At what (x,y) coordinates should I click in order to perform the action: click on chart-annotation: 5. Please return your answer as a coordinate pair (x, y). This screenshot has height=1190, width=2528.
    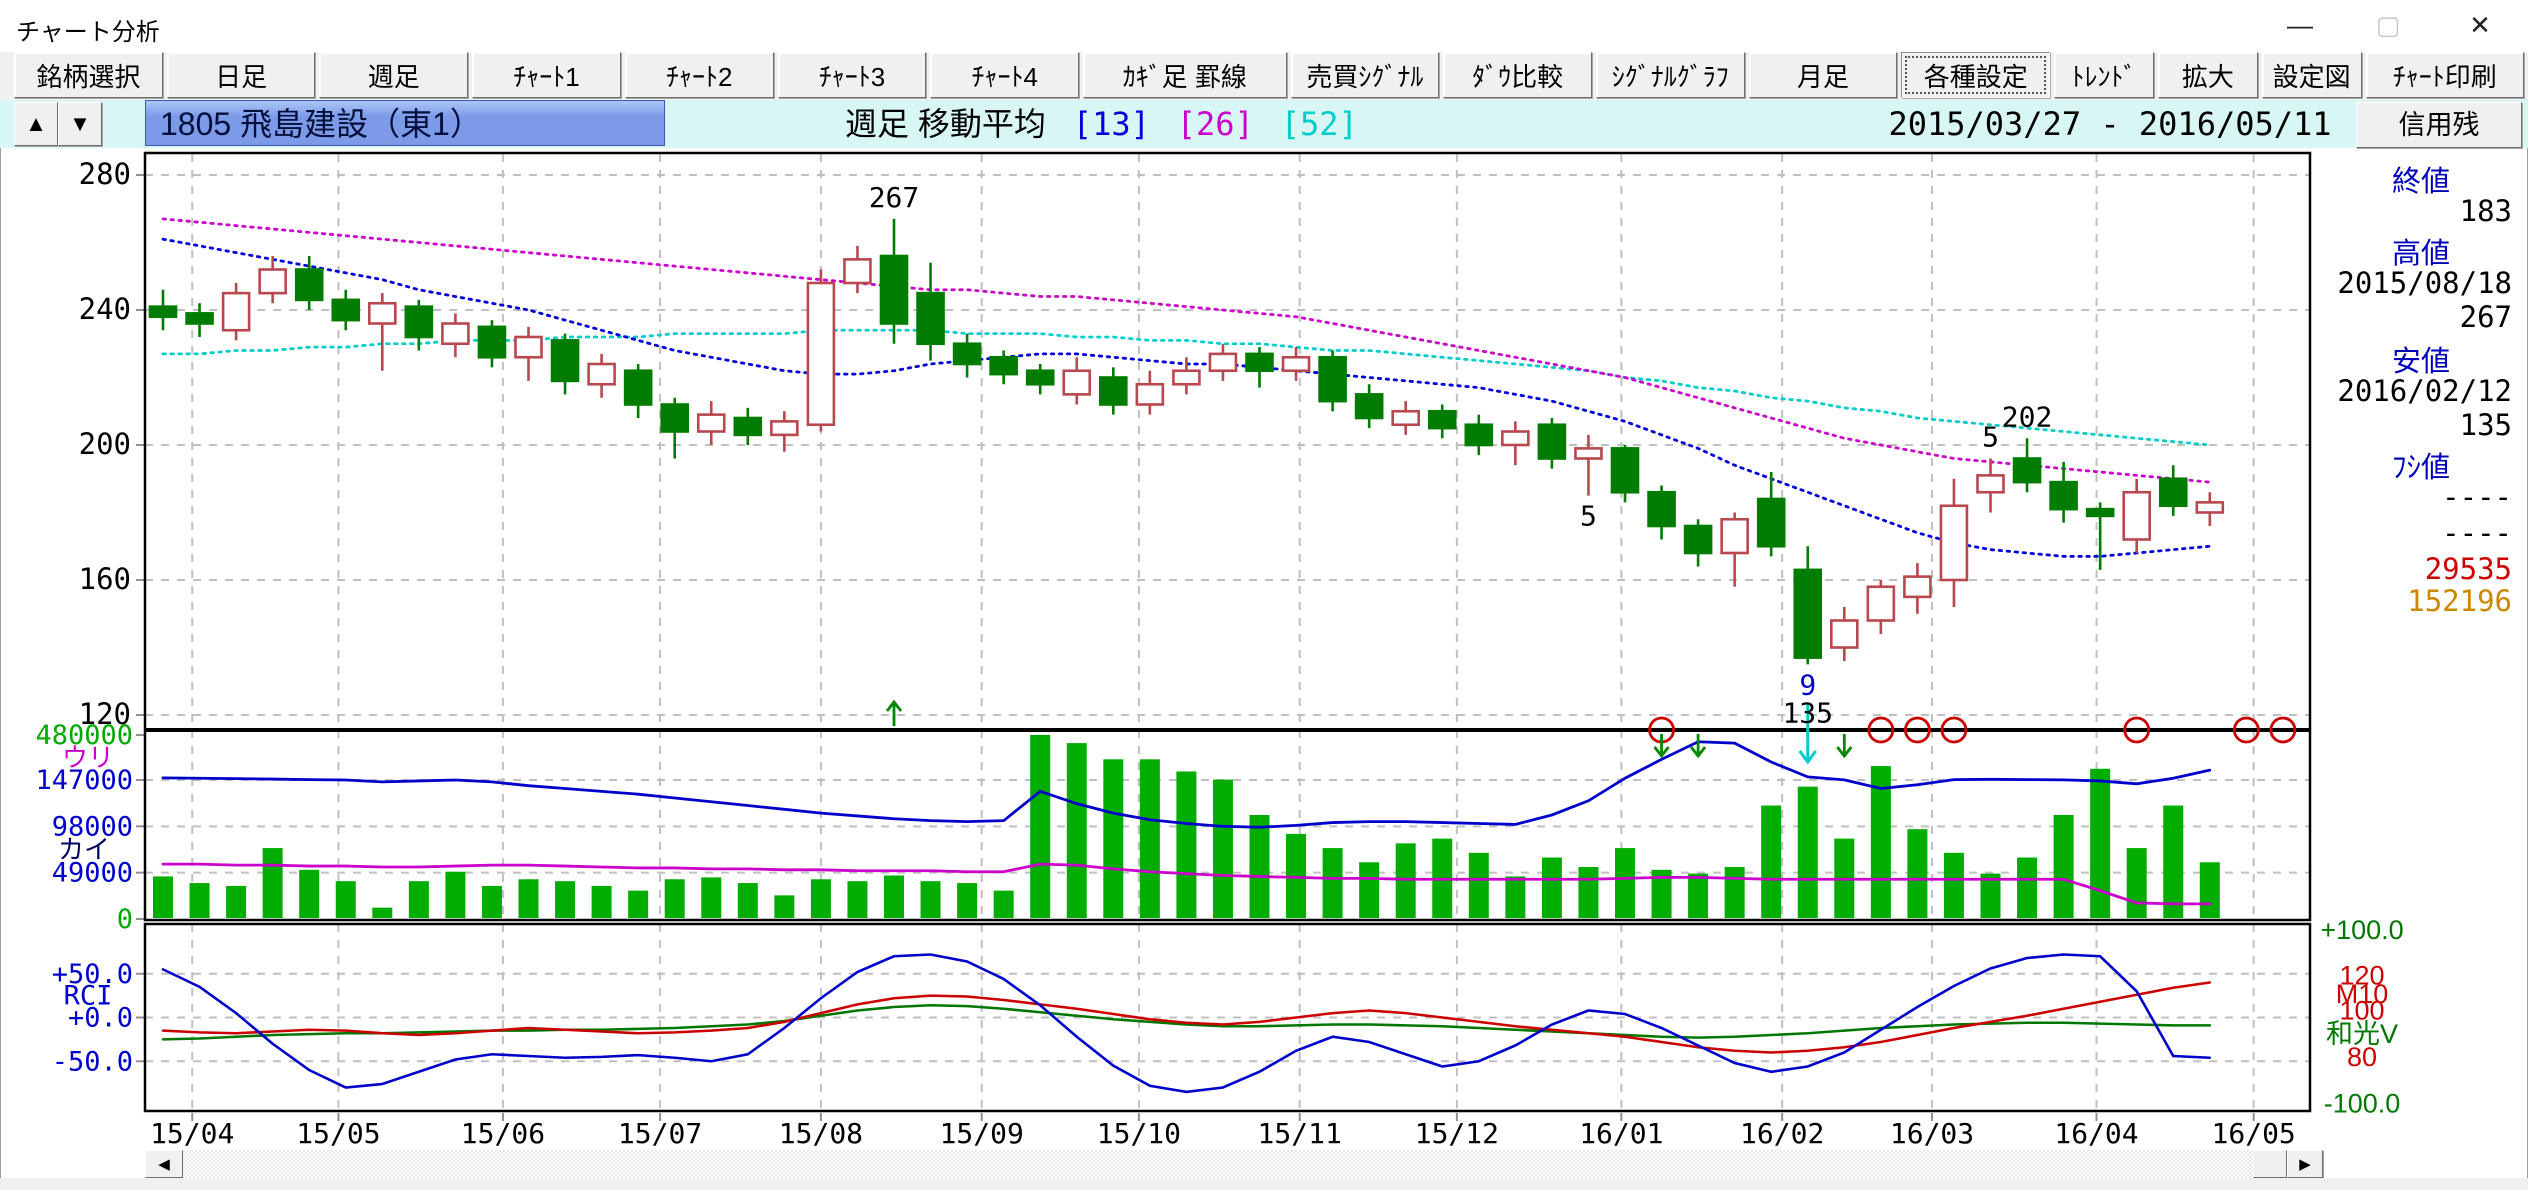
    Looking at the image, I should click on (1990, 437).